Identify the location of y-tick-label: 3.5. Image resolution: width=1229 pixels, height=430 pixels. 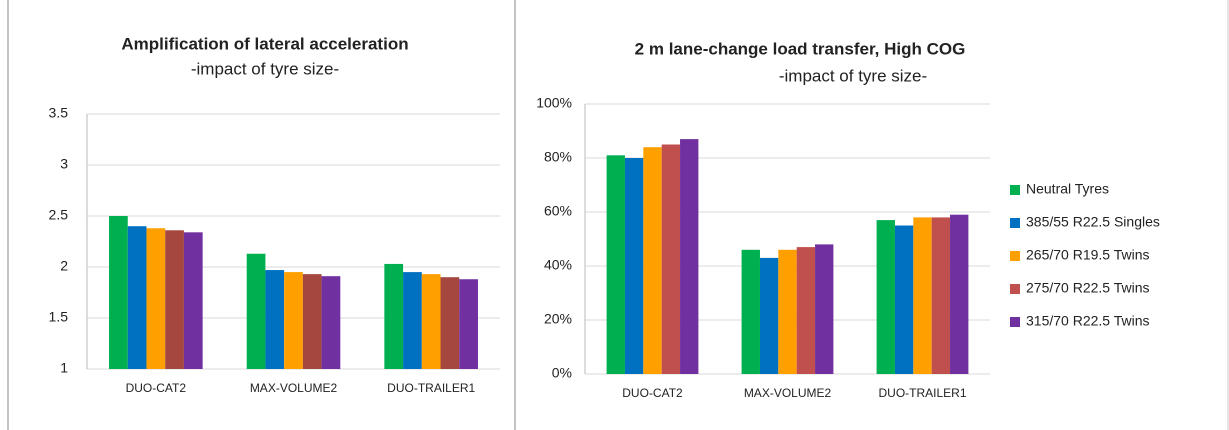
(59, 113).